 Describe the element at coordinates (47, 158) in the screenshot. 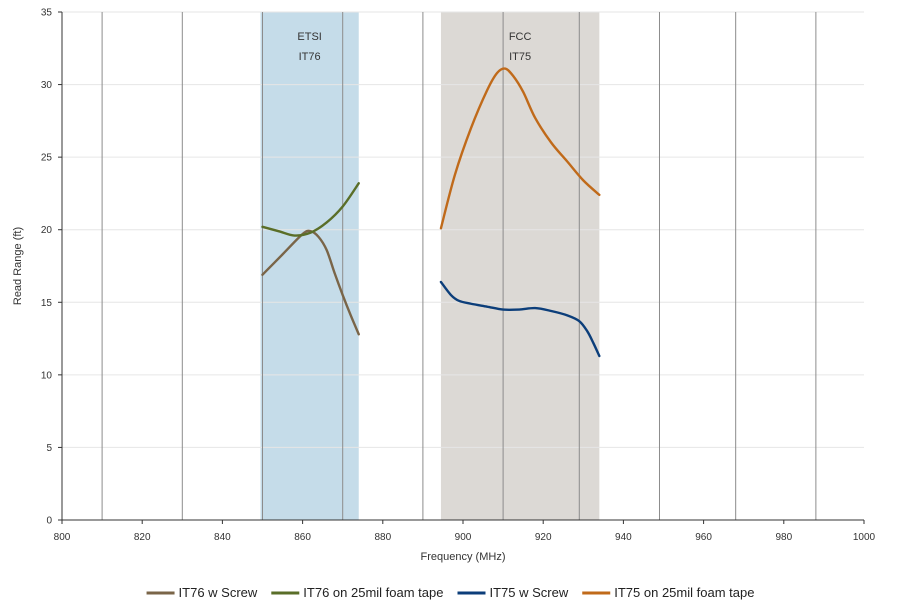

I see `y-tick-label-5: 25` at that location.